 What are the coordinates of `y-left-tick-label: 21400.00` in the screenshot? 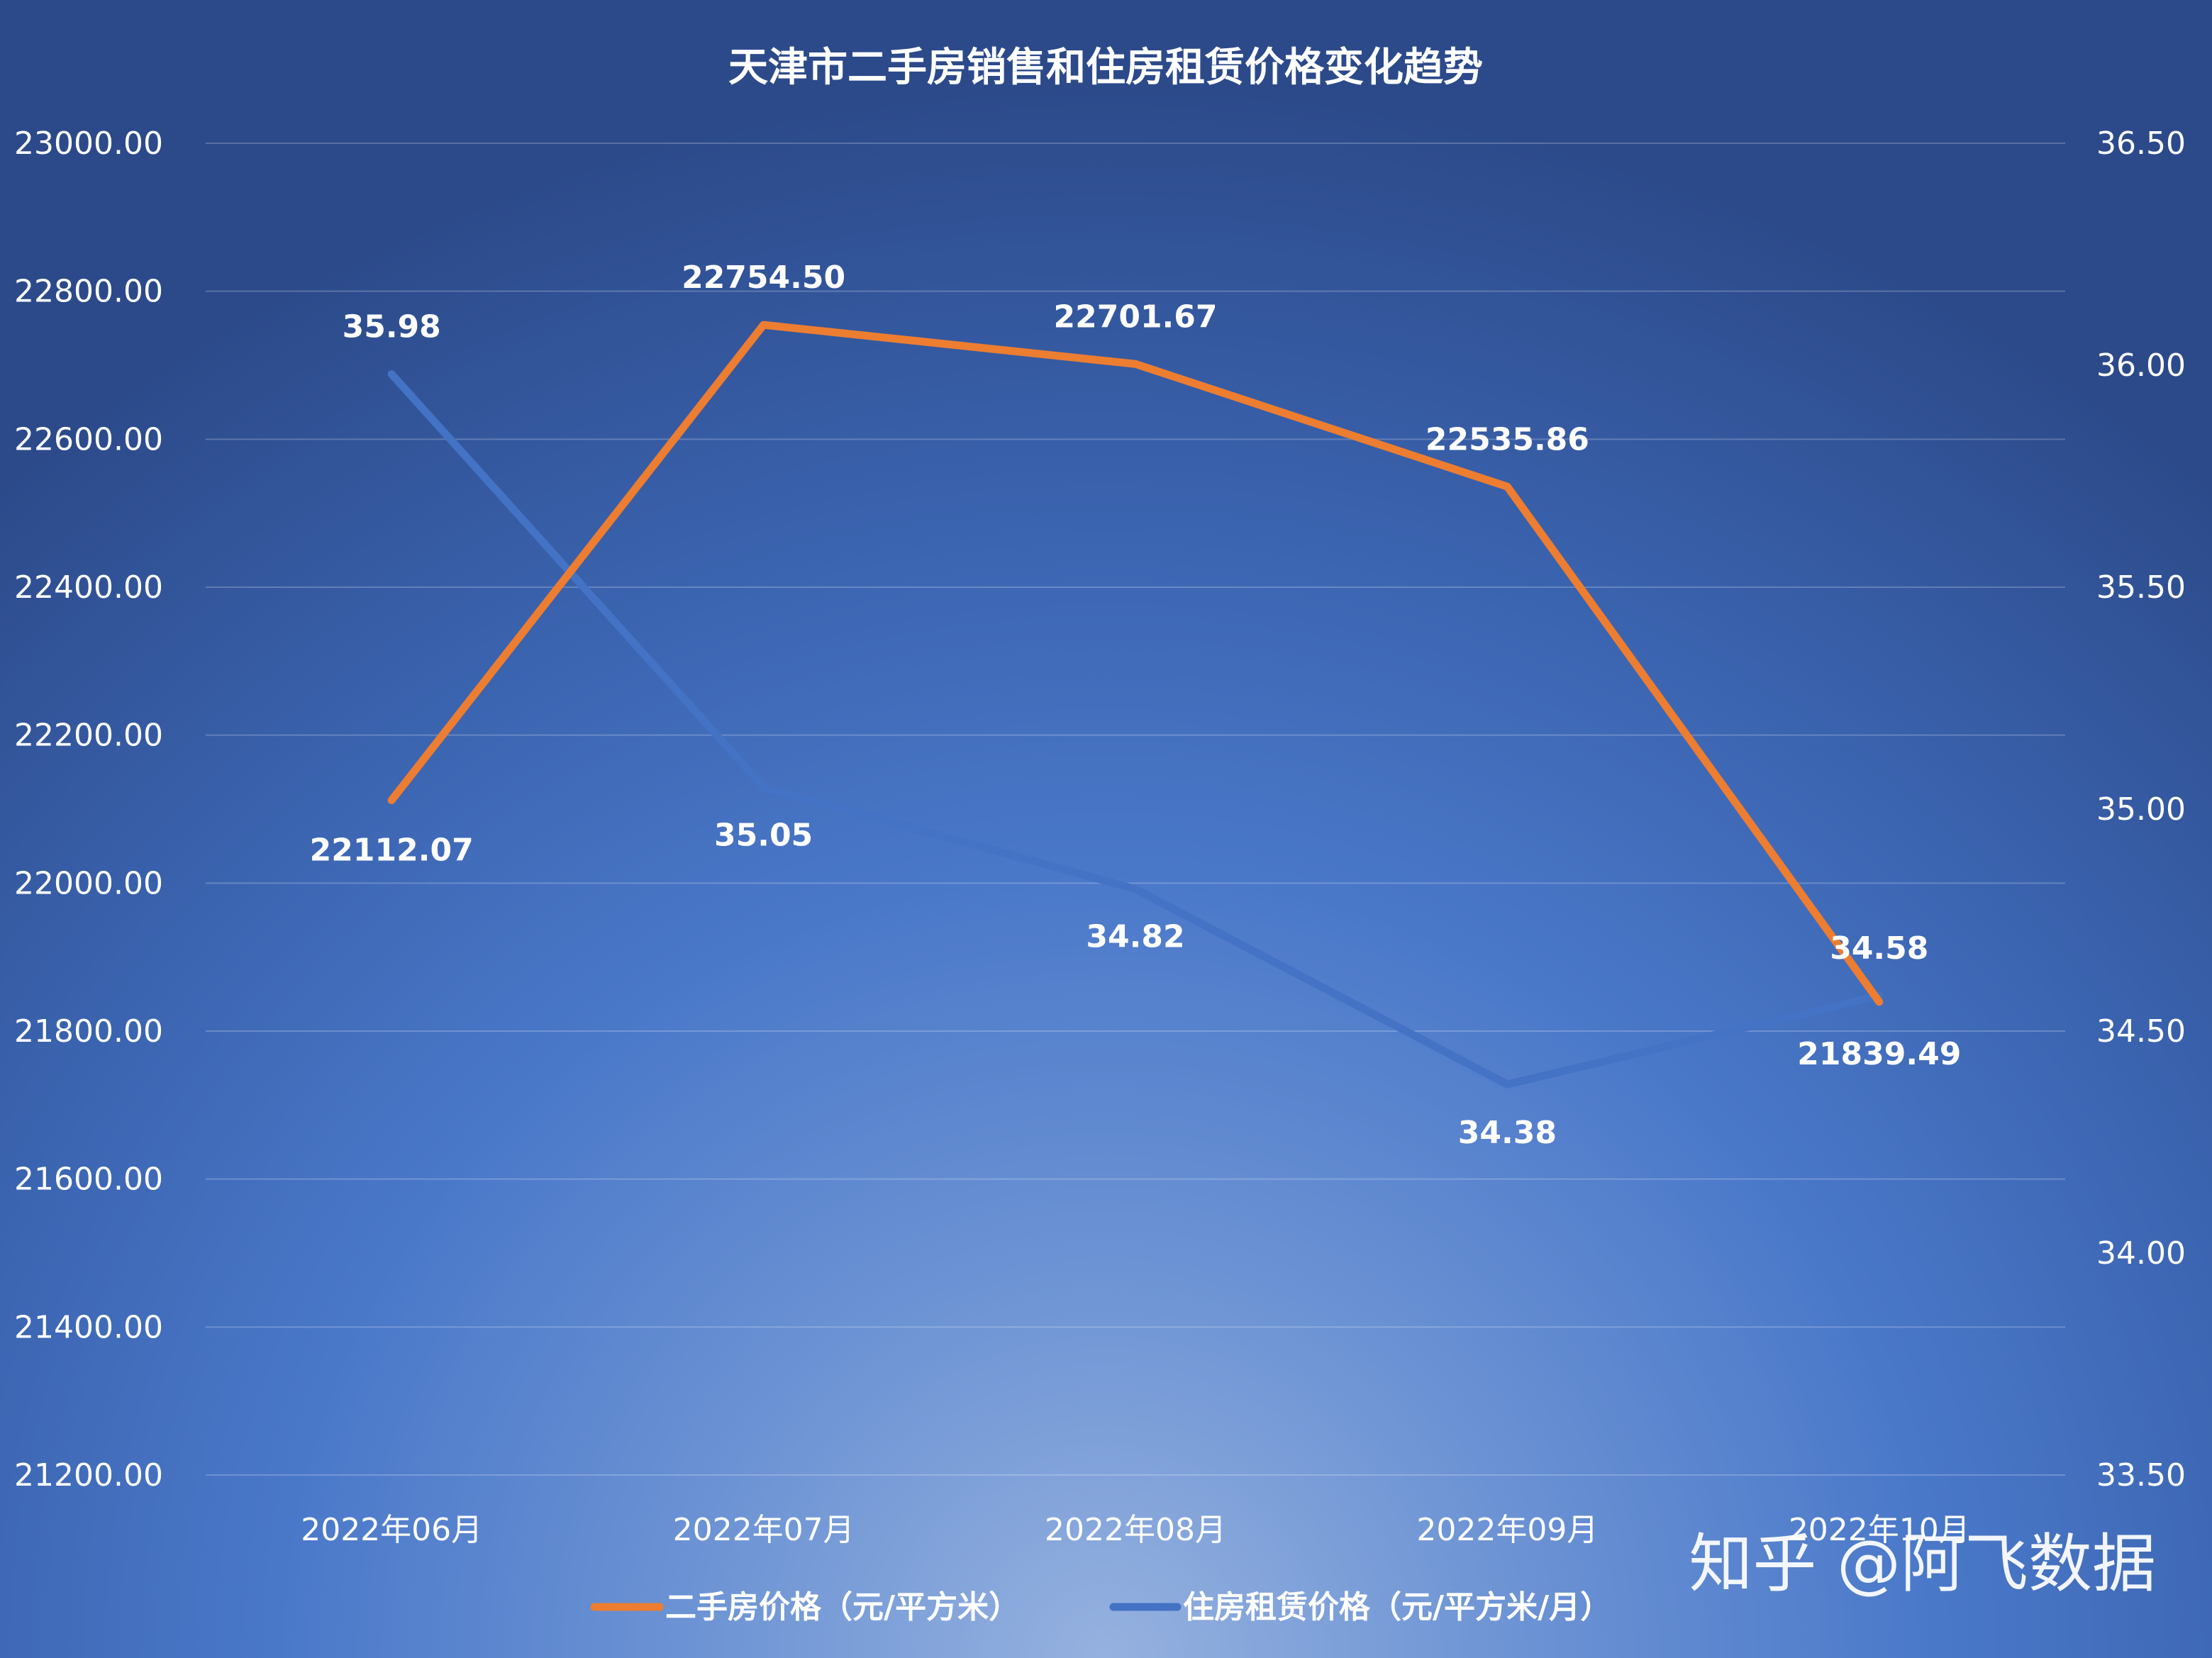 It's located at (88, 1327).